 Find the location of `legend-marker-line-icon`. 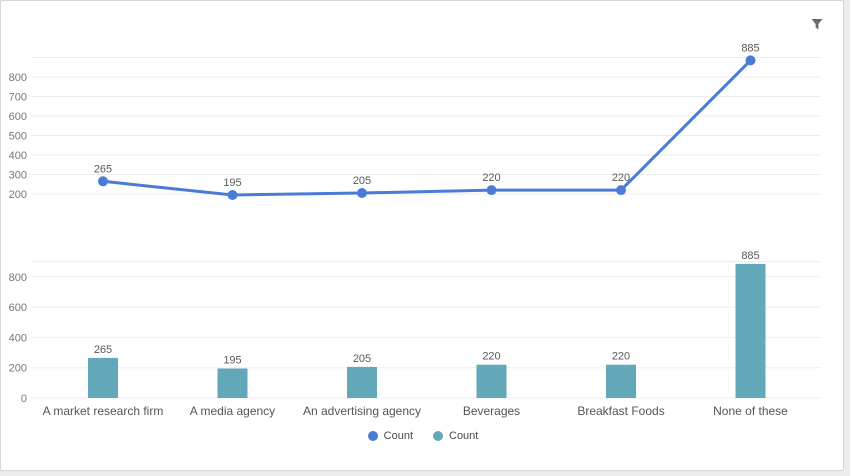

legend-marker-line-icon is located at coordinates (372, 436).